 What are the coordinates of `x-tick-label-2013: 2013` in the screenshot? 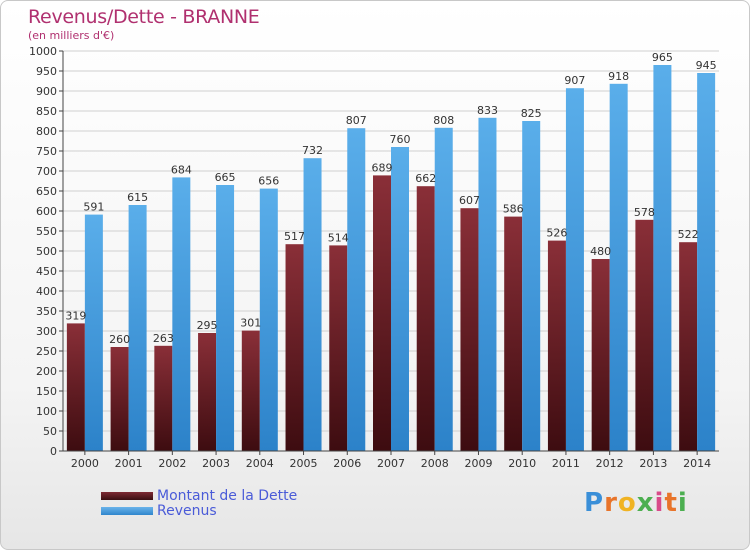 It's located at (653, 463).